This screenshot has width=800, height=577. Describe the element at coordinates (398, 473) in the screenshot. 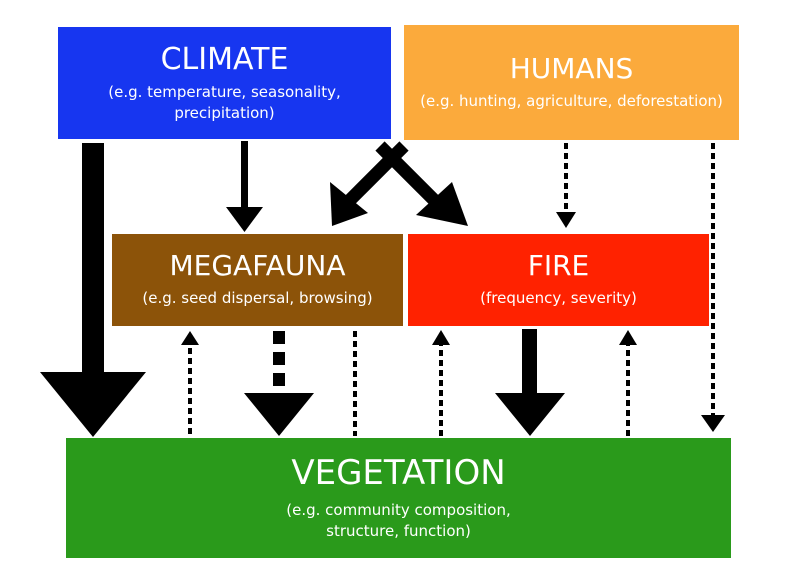

I see `vegetation-title: VEGETATION` at that location.